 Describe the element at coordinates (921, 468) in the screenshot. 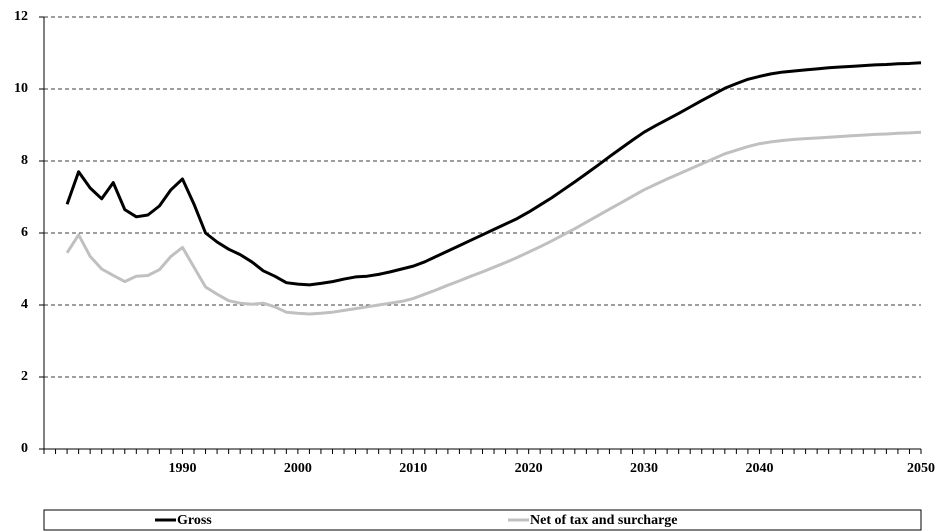

I see `x-tick-label: 2050` at that location.